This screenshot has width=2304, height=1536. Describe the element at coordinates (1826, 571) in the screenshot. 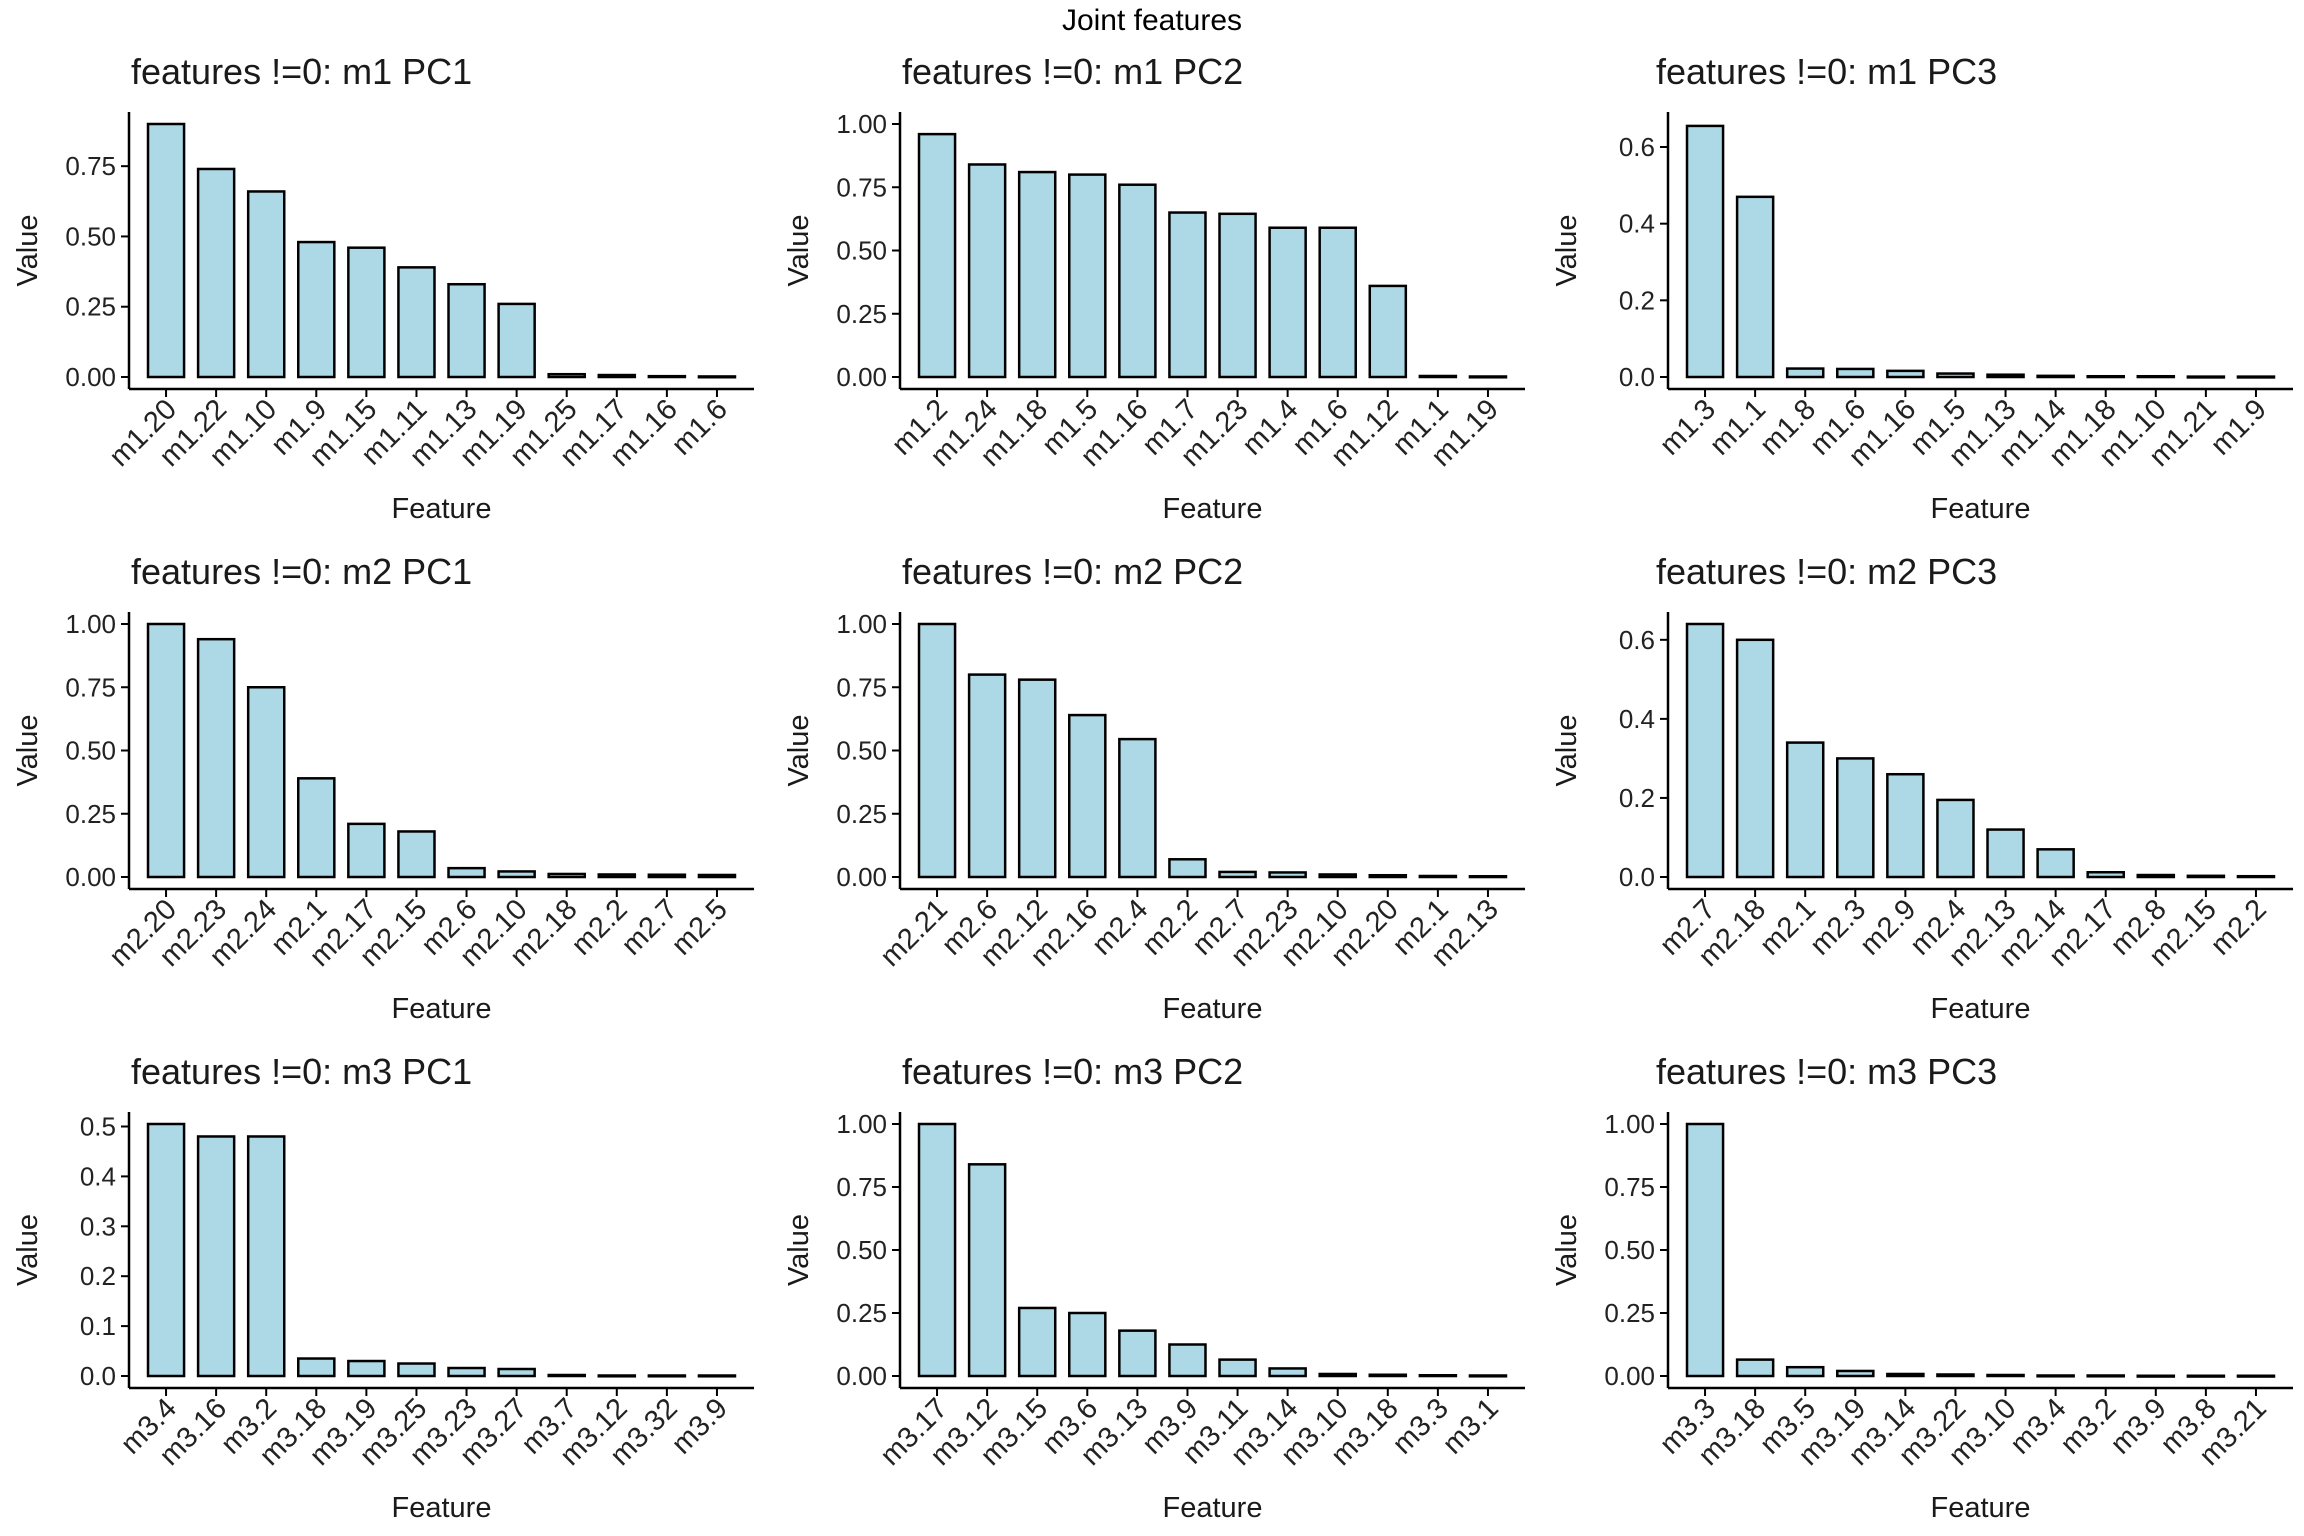

I see `chart-title: features !=0: m2 PC3` at that location.